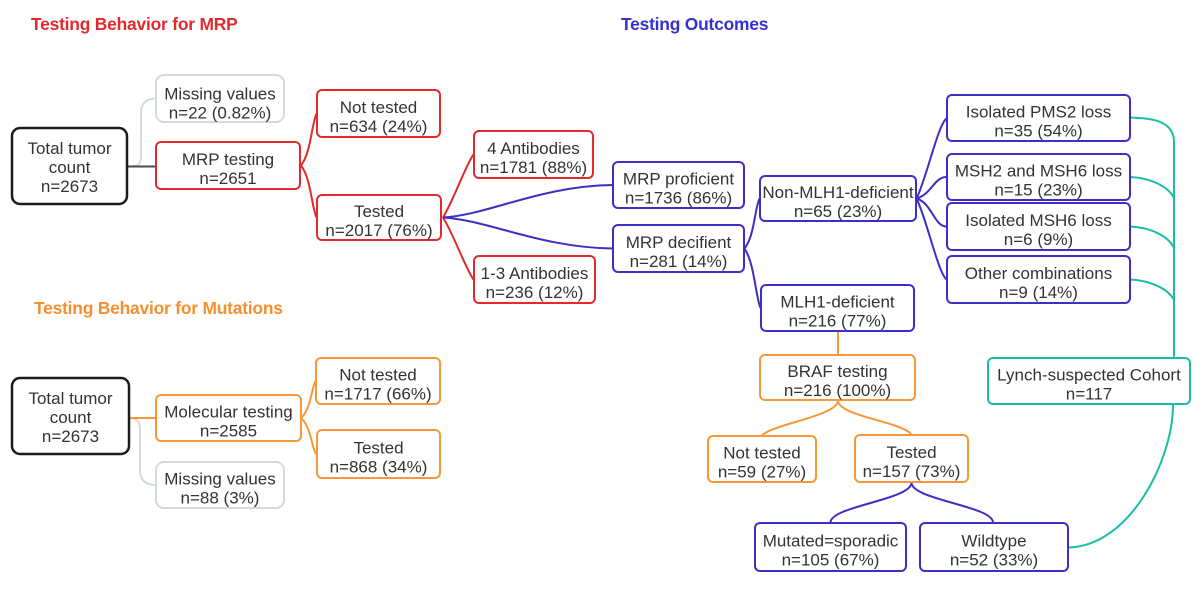 This screenshot has height=592, width=1200. What do you see at coordinates (158, 308) in the screenshot?
I see `svg-text: Testing Behavior for Mutations` at bounding box center [158, 308].